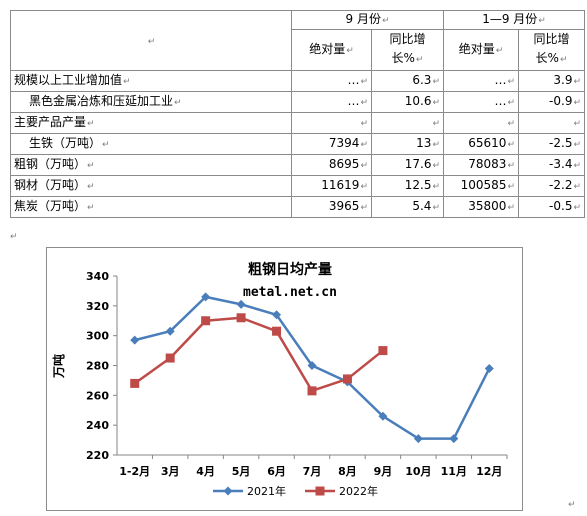 This screenshot has width=587, height=516. Describe the element at coordinates (295, 491) in the screenshot. I see `legend: 2021年 2022年` at that location.